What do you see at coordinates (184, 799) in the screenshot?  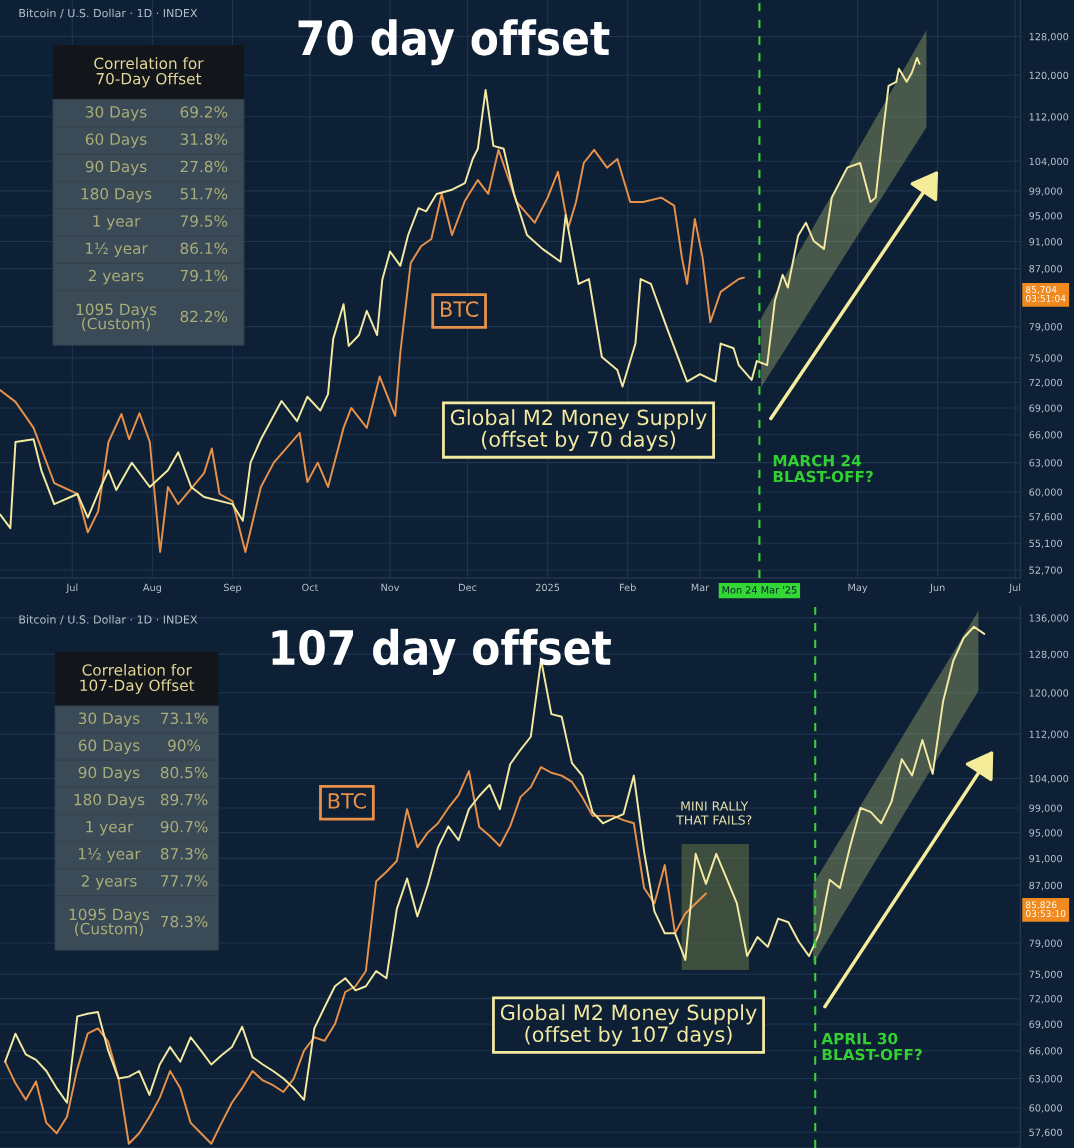 I see `annotation: 89.7%` at bounding box center [184, 799].